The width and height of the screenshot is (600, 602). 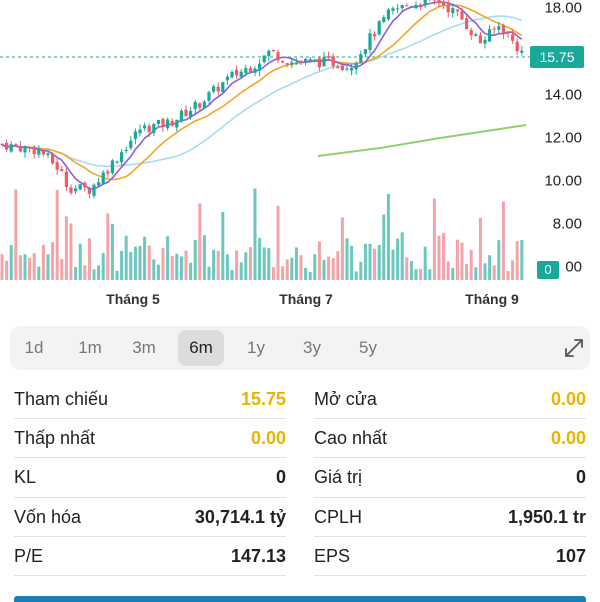 What do you see at coordinates (262, 234) in the screenshot?
I see `volume-bars` at bounding box center [262, 234].